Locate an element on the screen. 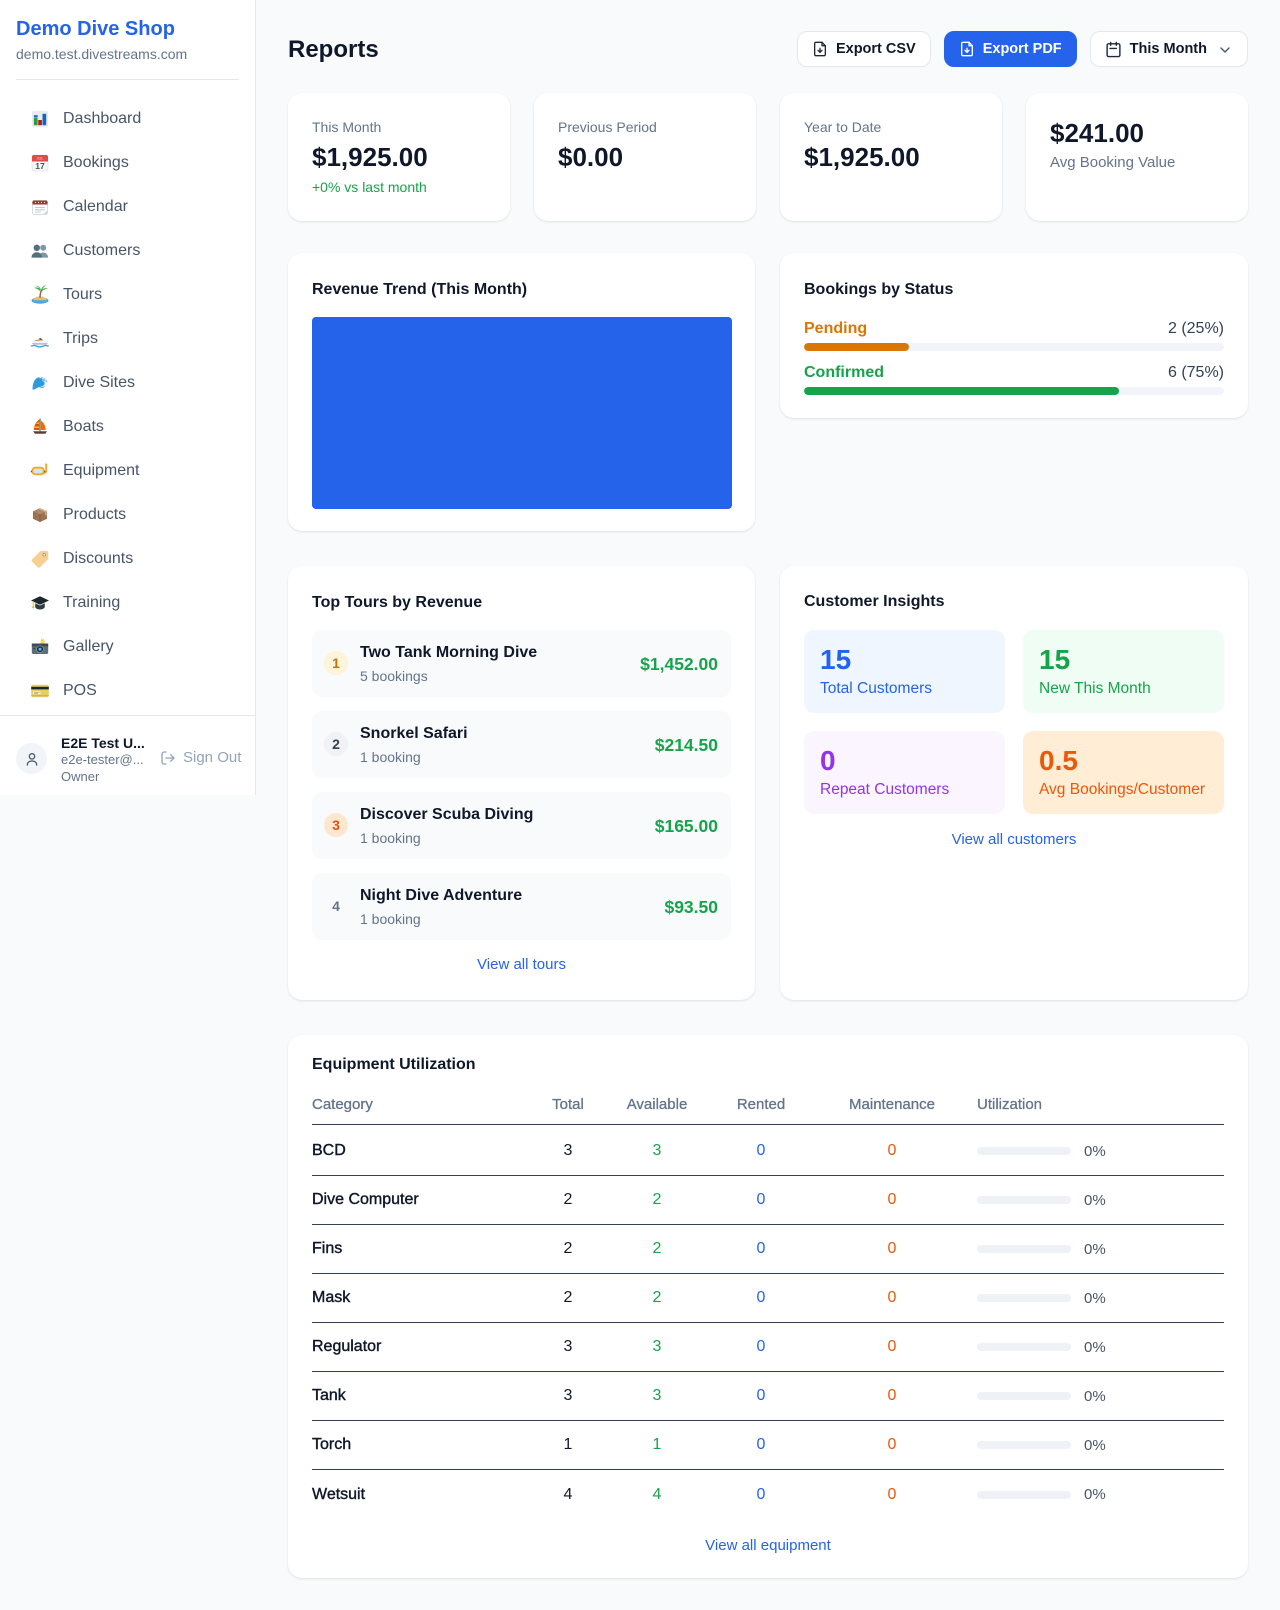 The width and height of the screenshot is (1280, 1610). svg-text: 17 is located at coordinates (40, 166).